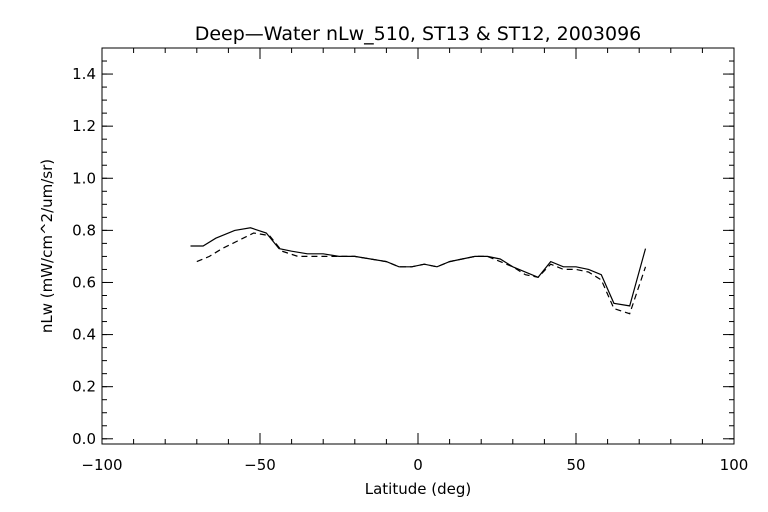 This screenshot has width=768, height=512. Describe the element at coordinates (84, 387) in the screenshot. I see `y-tick-label: 0.2` at that location.